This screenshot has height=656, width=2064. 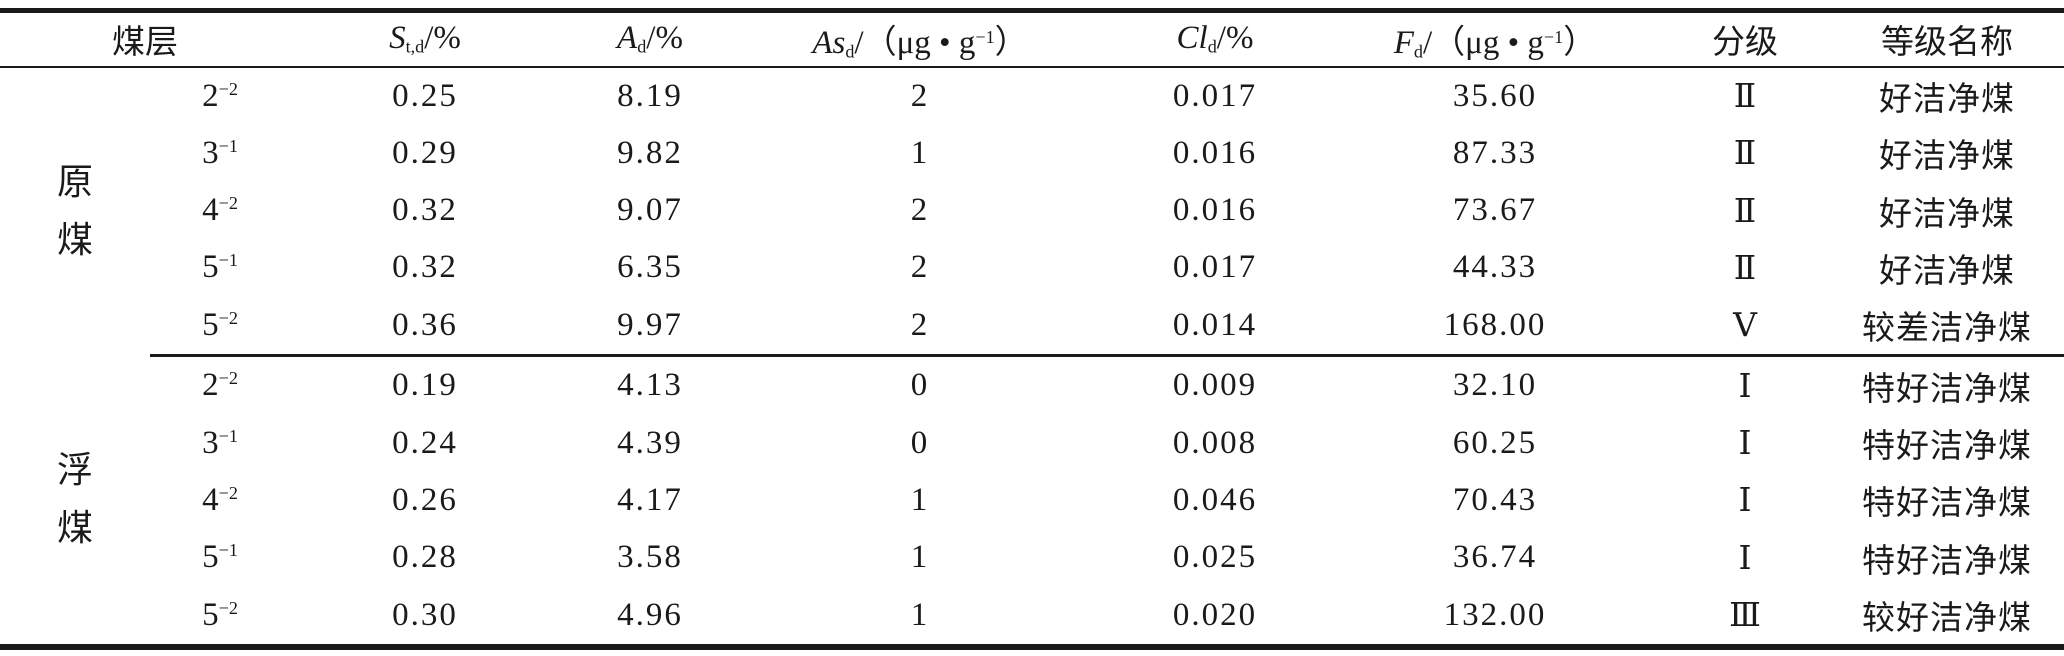 I want to click on group-label-raw-coal: 原煤, so click(x=75, y=211).